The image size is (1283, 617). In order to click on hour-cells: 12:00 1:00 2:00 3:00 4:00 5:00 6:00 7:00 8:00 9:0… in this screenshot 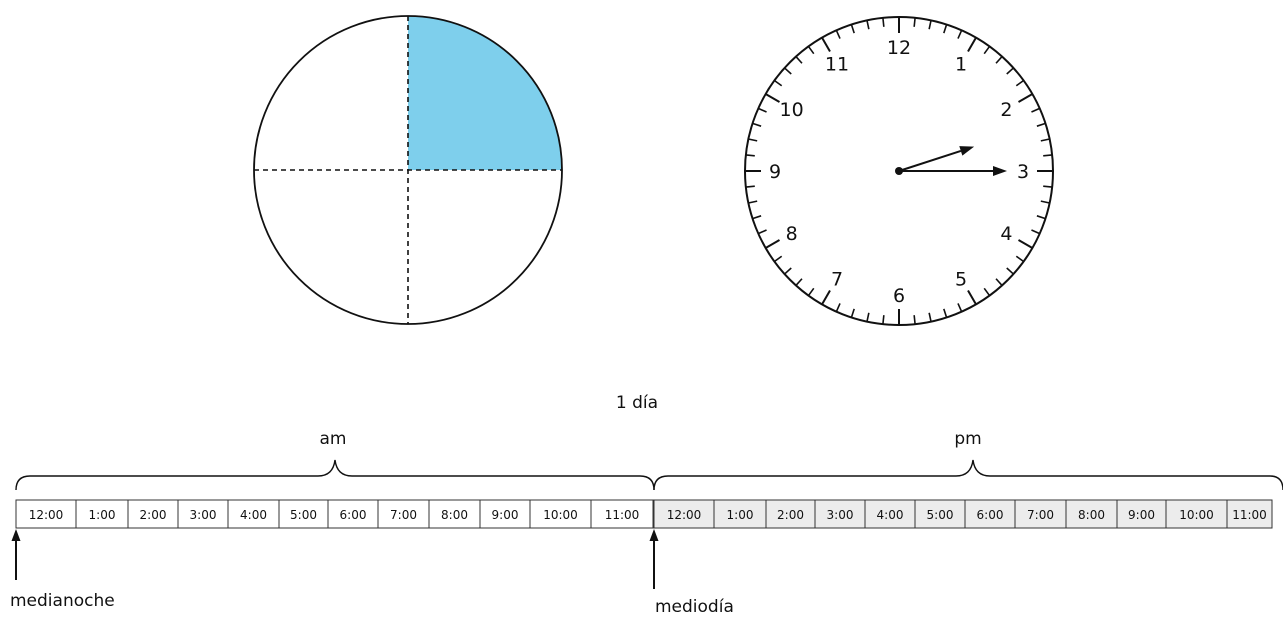, I will do `click(644, 514)`.